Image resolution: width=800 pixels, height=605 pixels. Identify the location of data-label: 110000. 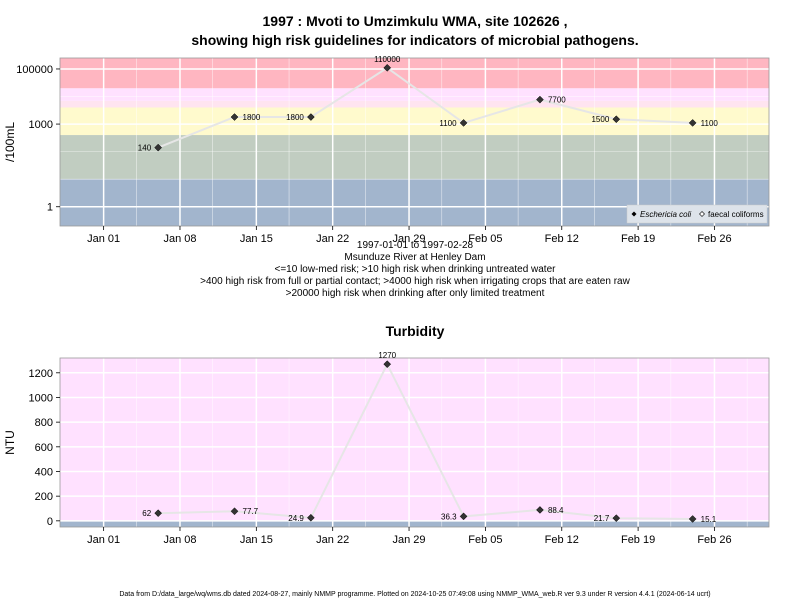
(387, 59).